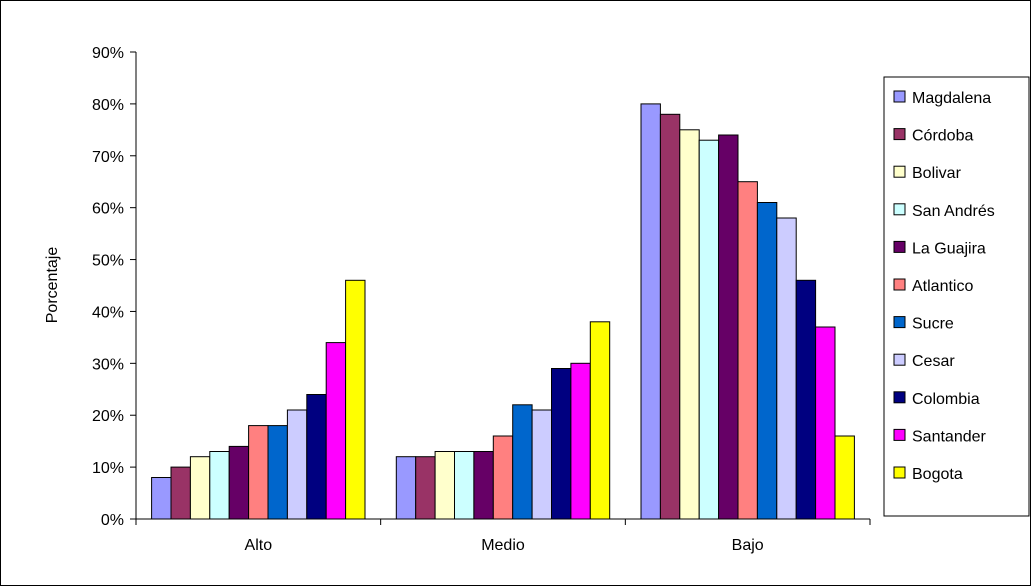 This screenshot has height=586, width=1031. Describe the element at coordinates (946, 399) in the screenshot. I see `legend-label: Colombia` at that location.